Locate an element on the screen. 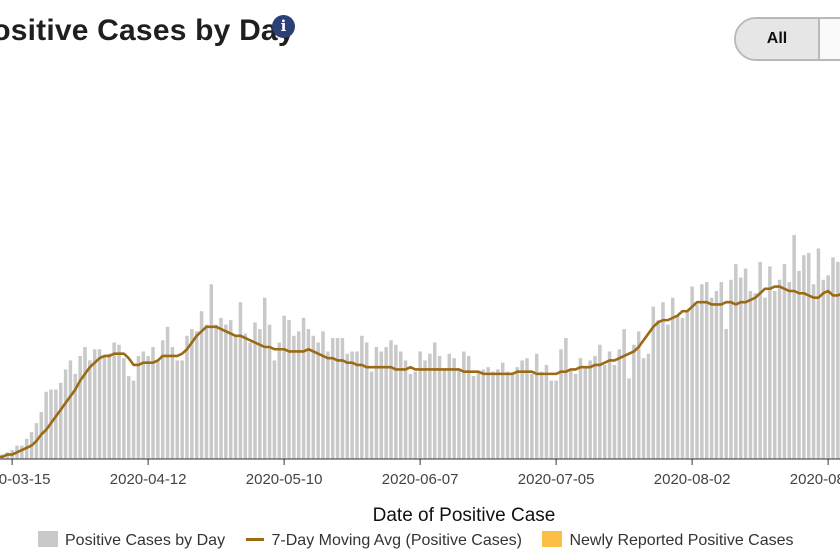 This screenshot has width=840, height=560. legend-item-cases: Positive Cases by Day is located at coordinates (131, 540).